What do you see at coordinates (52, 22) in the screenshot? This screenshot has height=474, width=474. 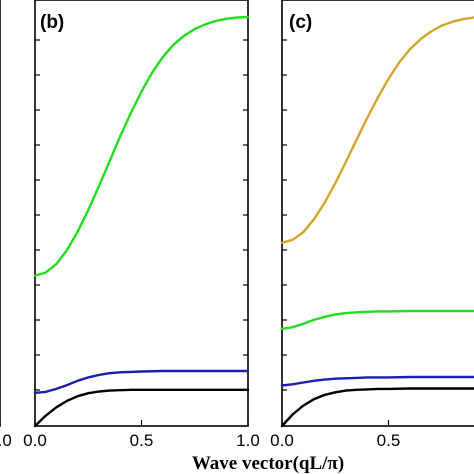 I see `panel-label-b: (b)` at bounding box center [52, 22].